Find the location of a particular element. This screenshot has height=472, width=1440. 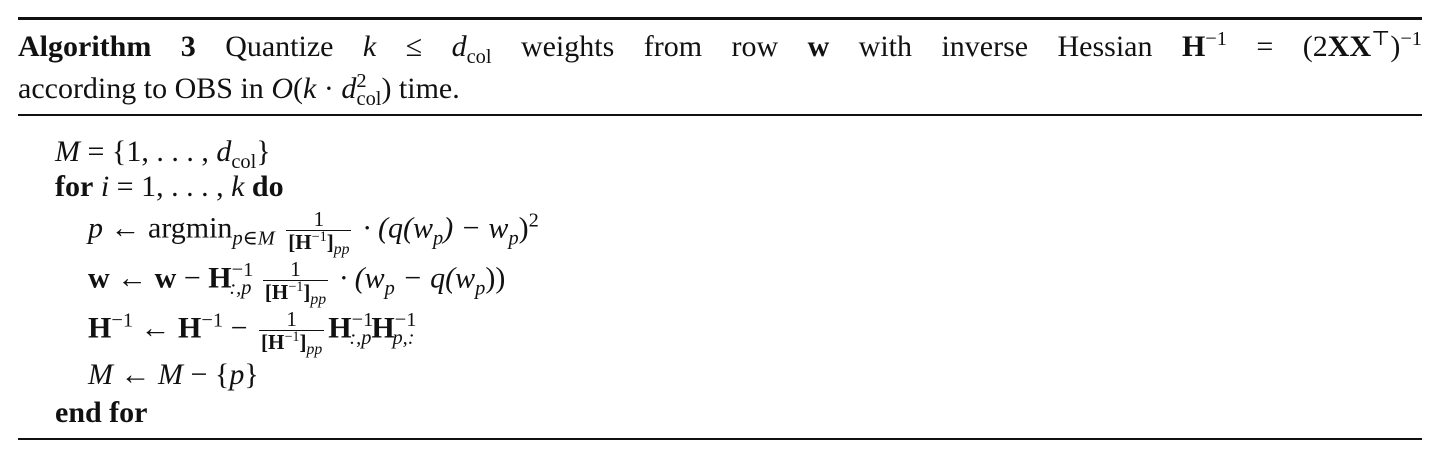

keyword-end-for: end for is located at coordinates (101, 412).